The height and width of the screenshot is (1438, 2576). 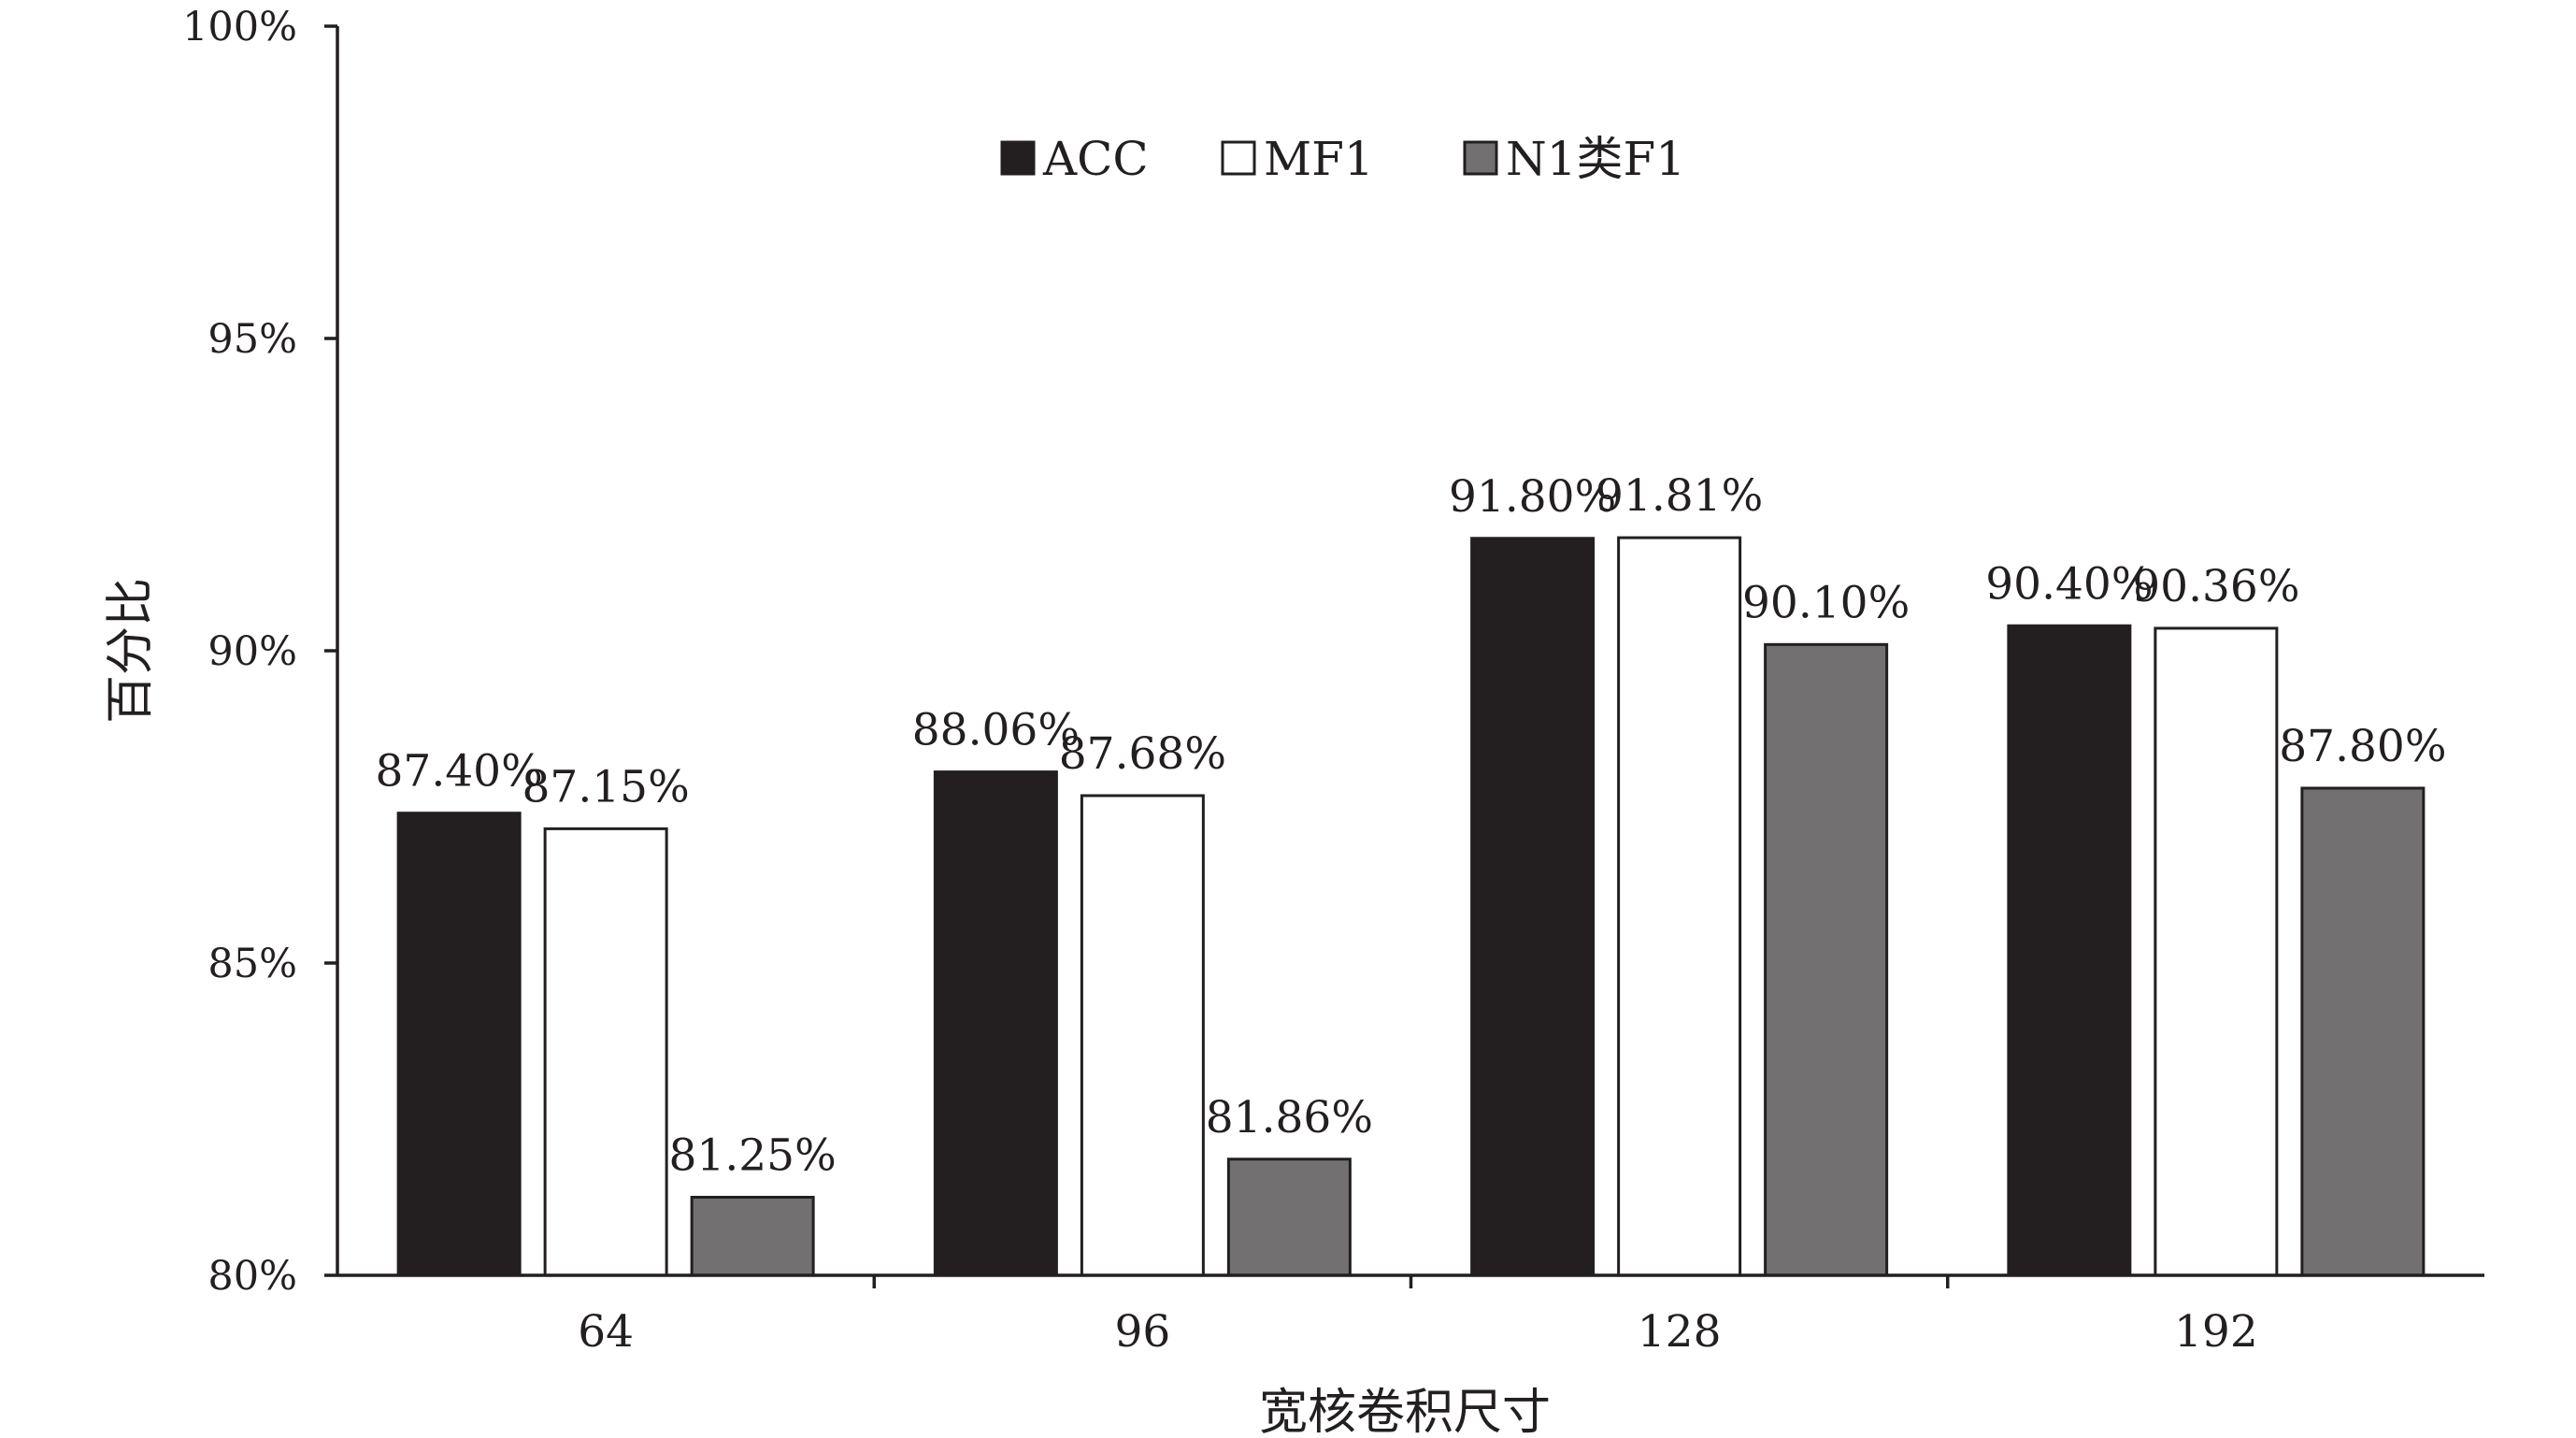 I want to click on y-tick-label: 95%, so click(x=252, y=339).